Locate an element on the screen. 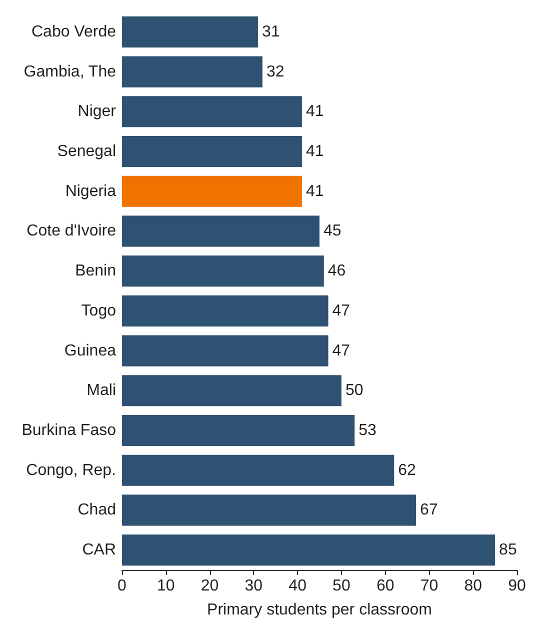 The height and width of the screenshot is (632, 542). data-label: 31 is located at coordinates (271, 31).